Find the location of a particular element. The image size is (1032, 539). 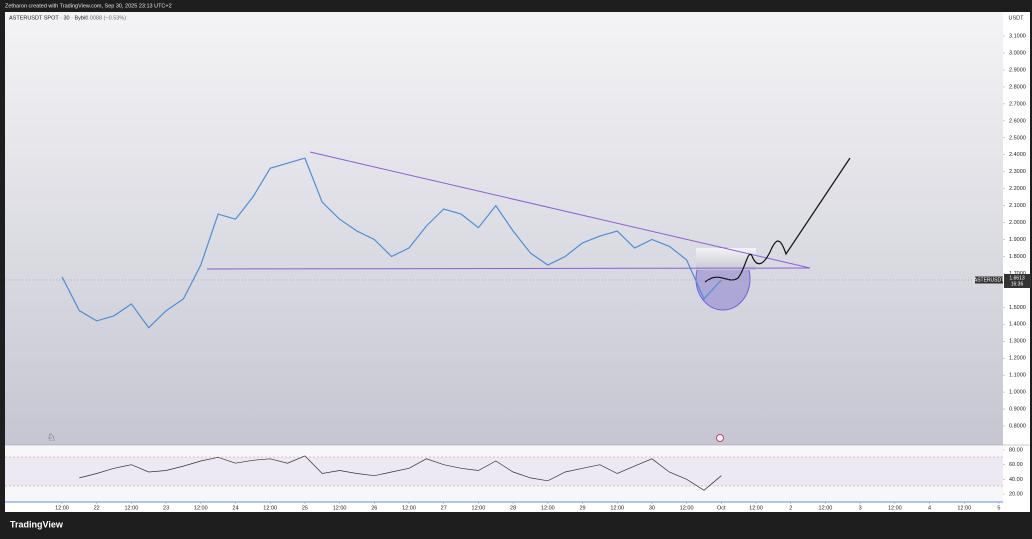

y-tick-label: 2.9000 is located at coordinates (1017, 70).